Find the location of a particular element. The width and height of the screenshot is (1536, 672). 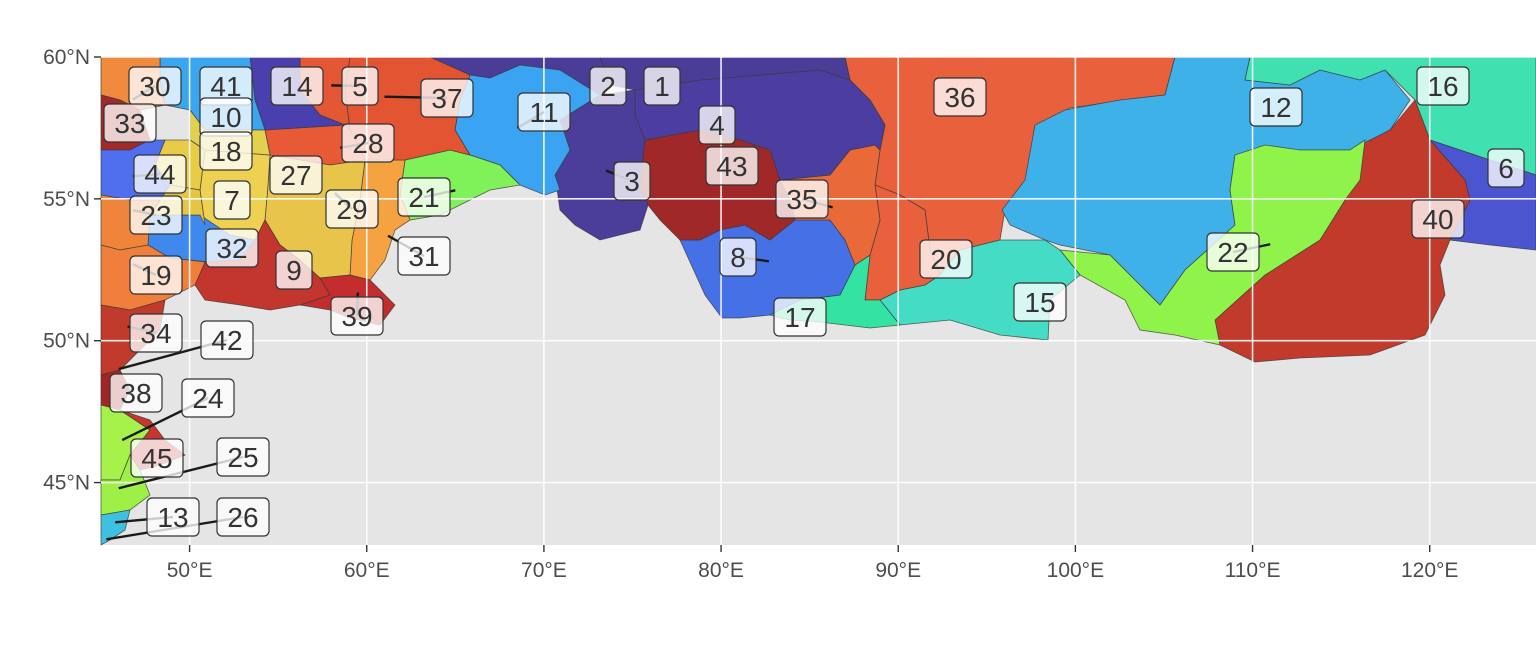

label-text-11: 11 is located at coordinates (543, 112).